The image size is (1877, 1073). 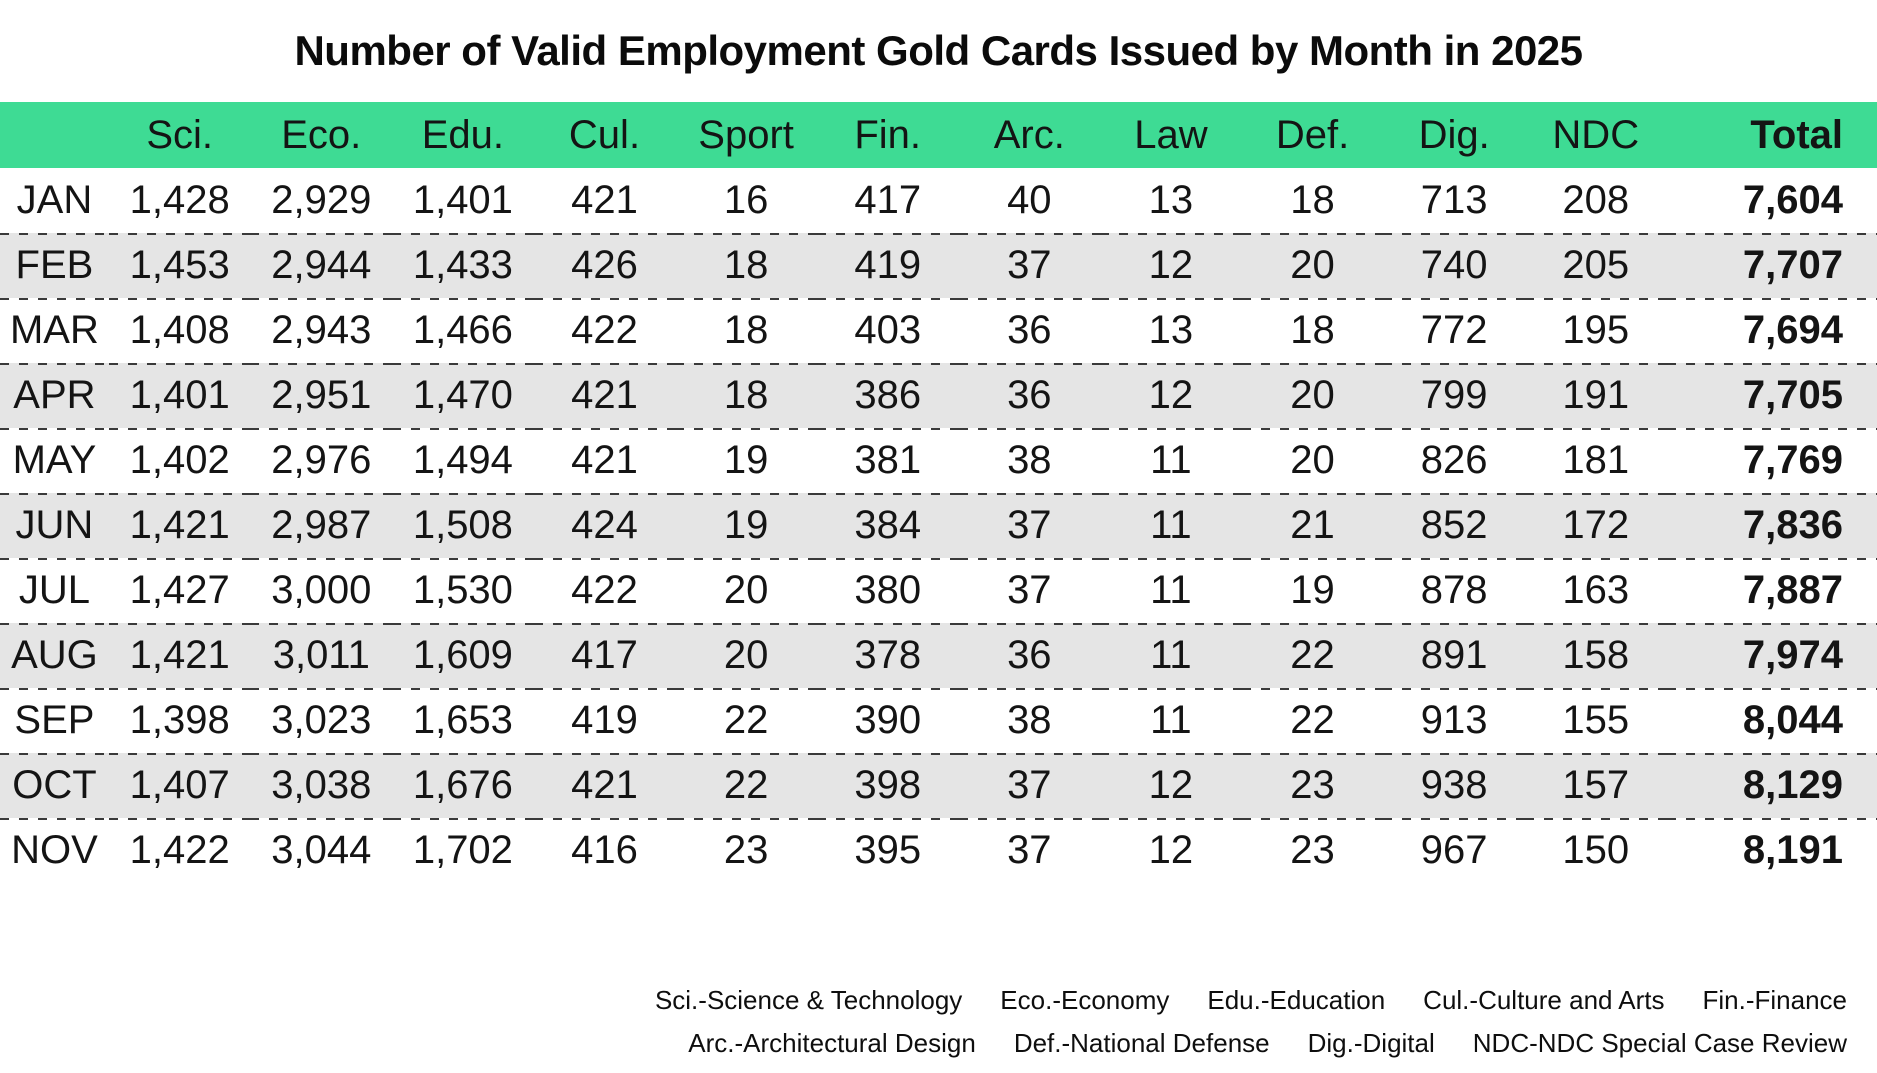 I want to click on total-cell: 7,887, so click(x=1771, y=590).